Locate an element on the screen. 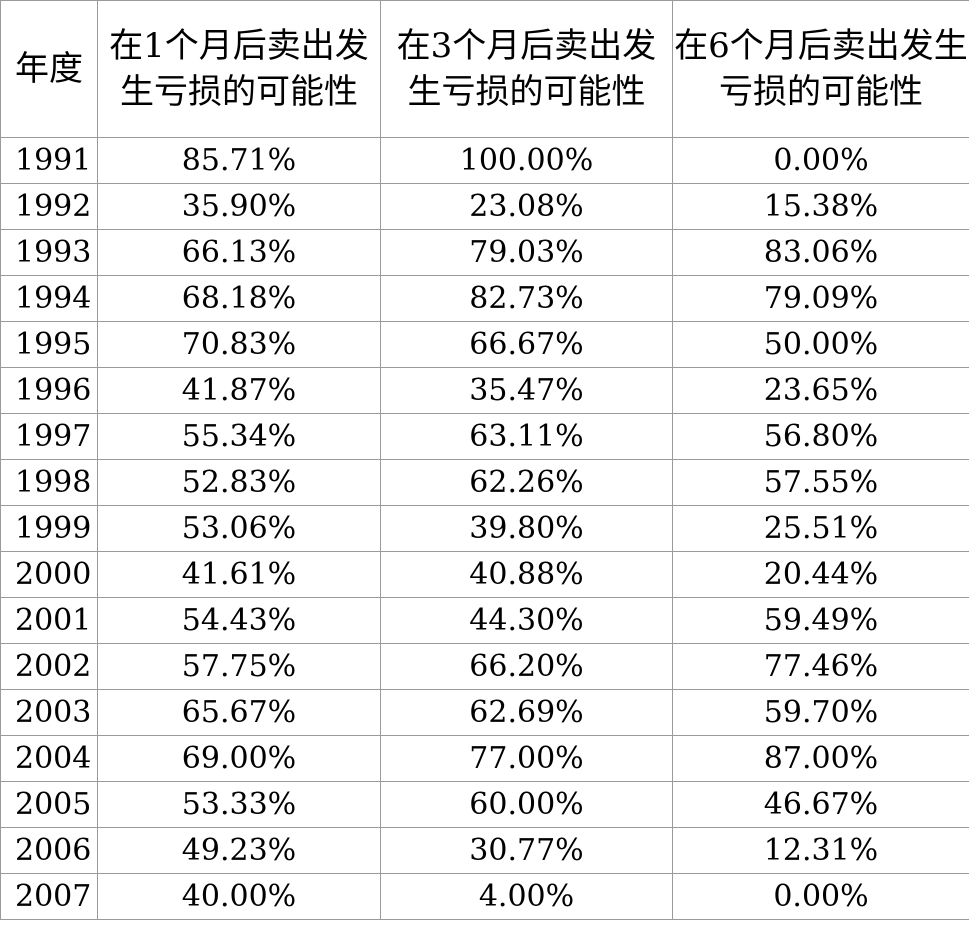  loss-1-month-cell: 49.23% is located at coordinates (239, 850).